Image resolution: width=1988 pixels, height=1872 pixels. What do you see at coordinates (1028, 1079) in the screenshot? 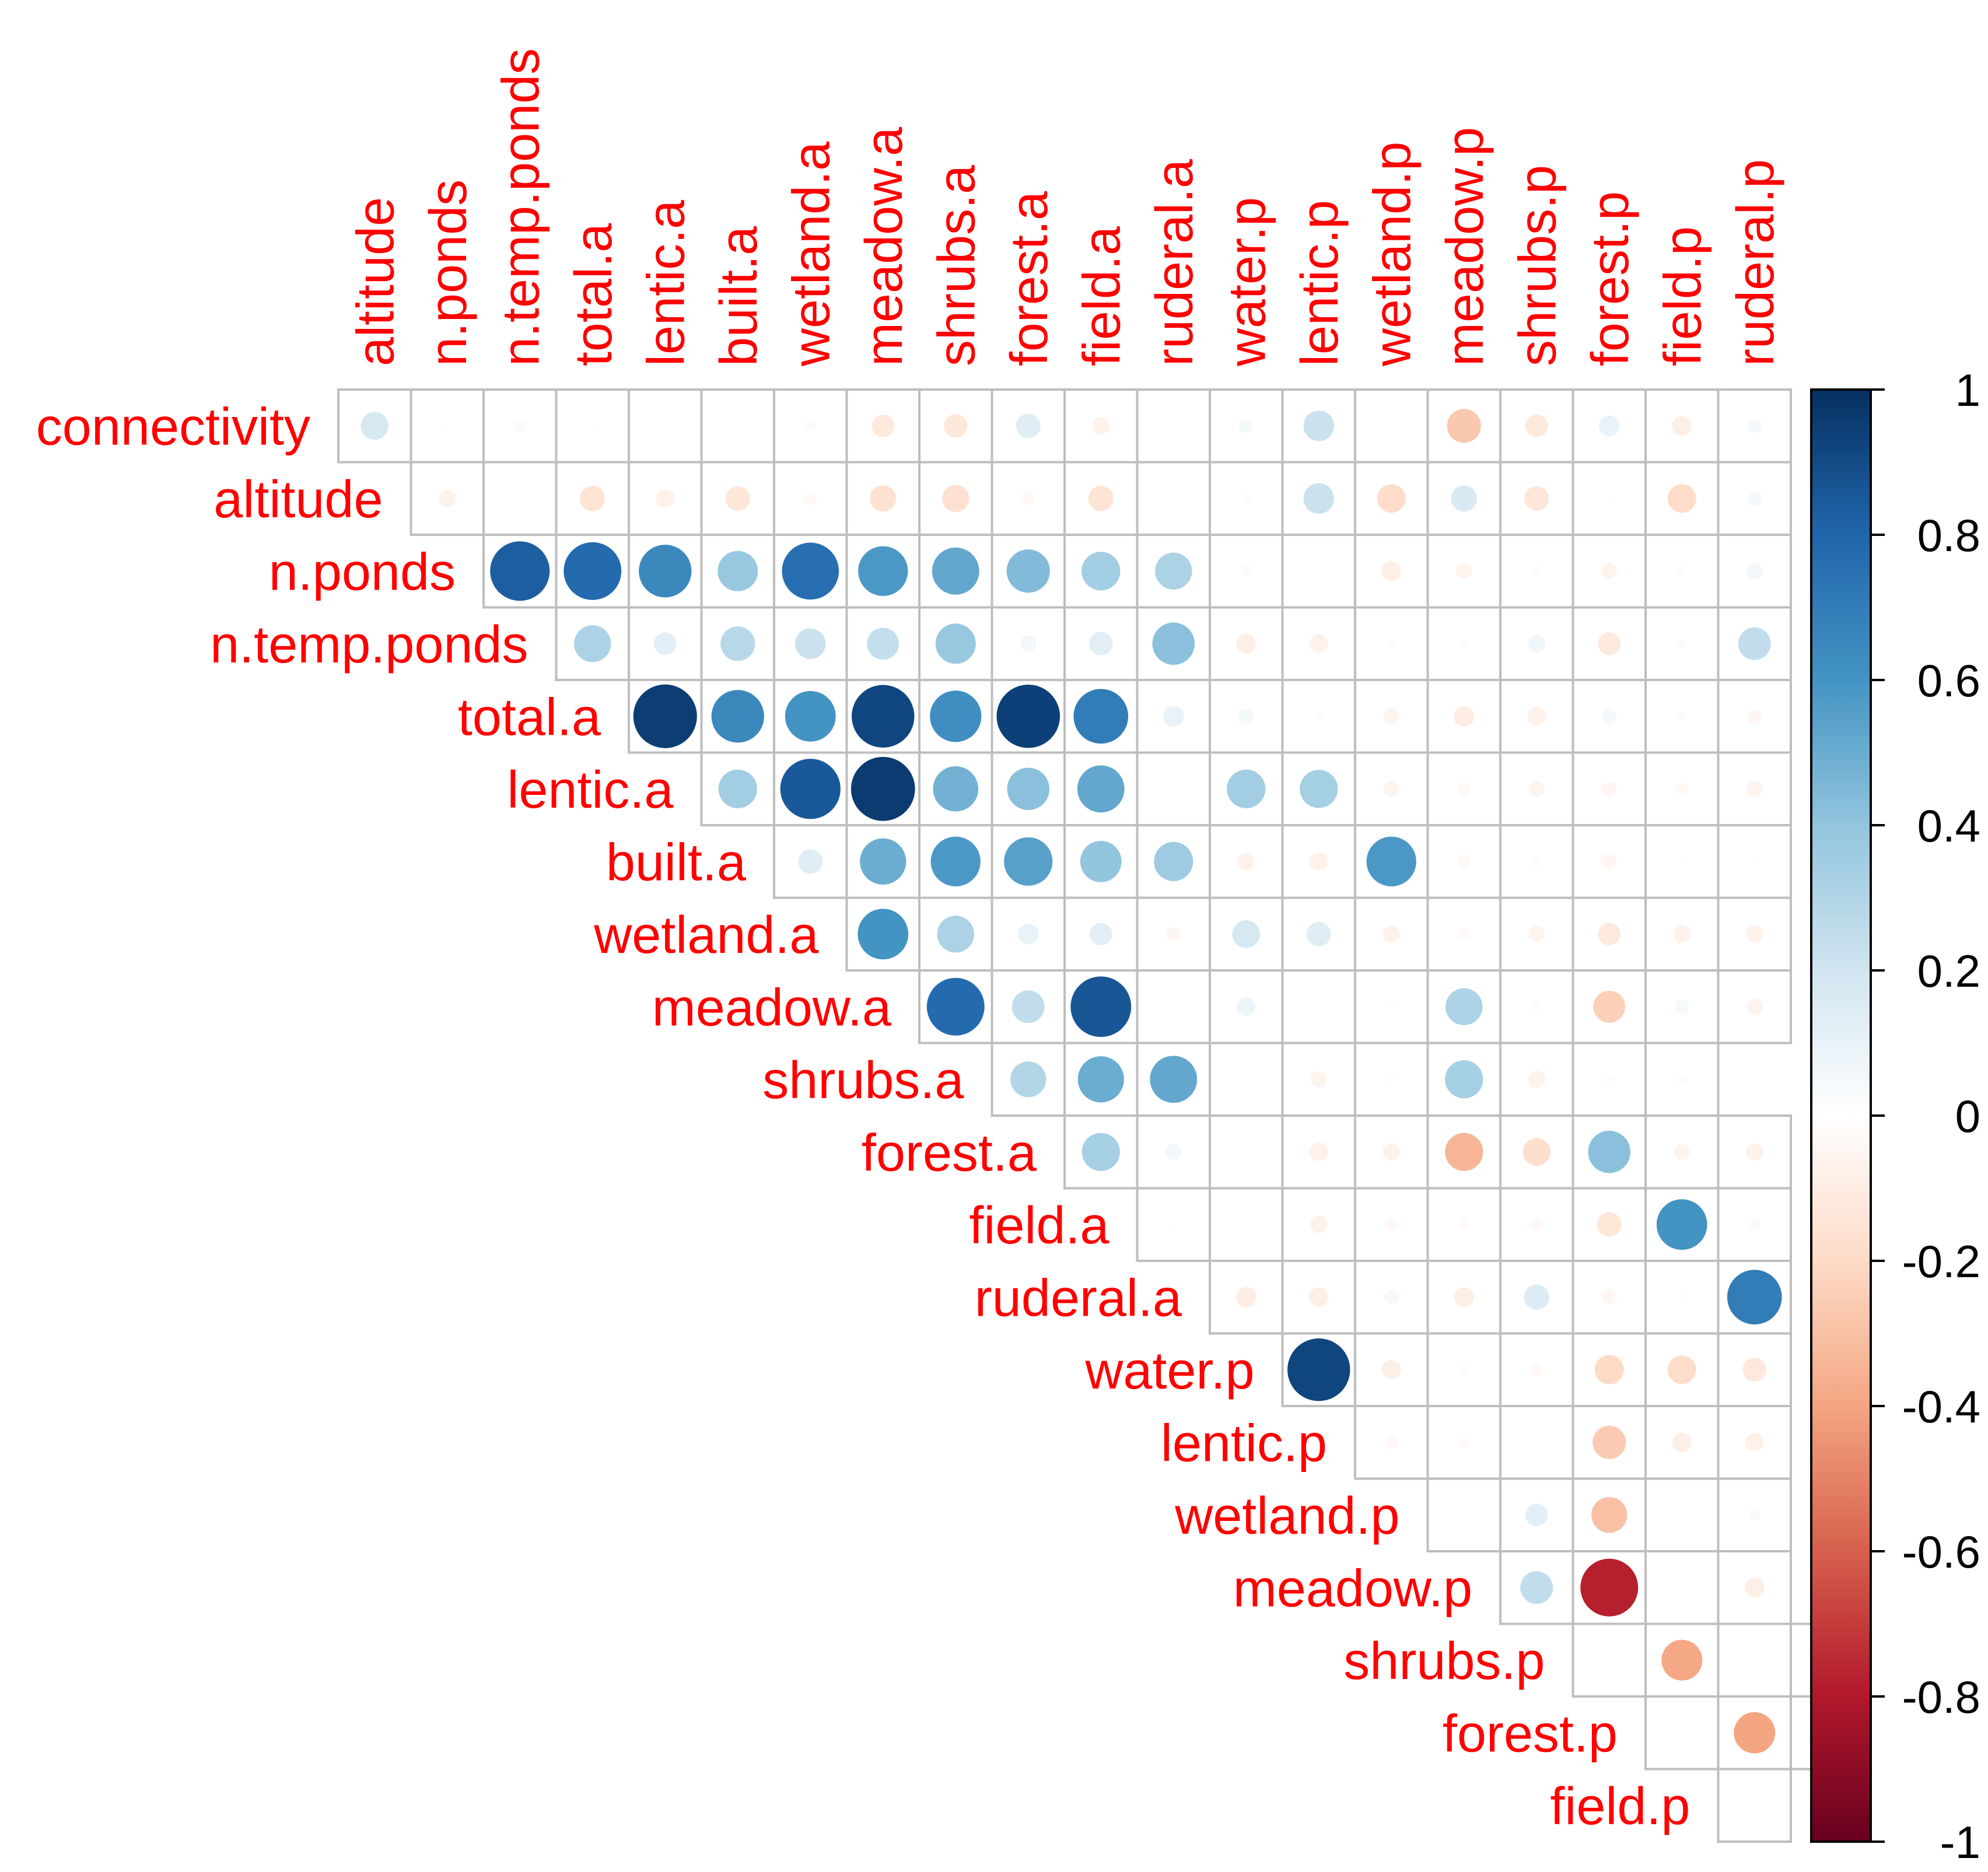
I see `corr-circle-shrubs.a-forest.a` at bounding box center [1028, 1079].